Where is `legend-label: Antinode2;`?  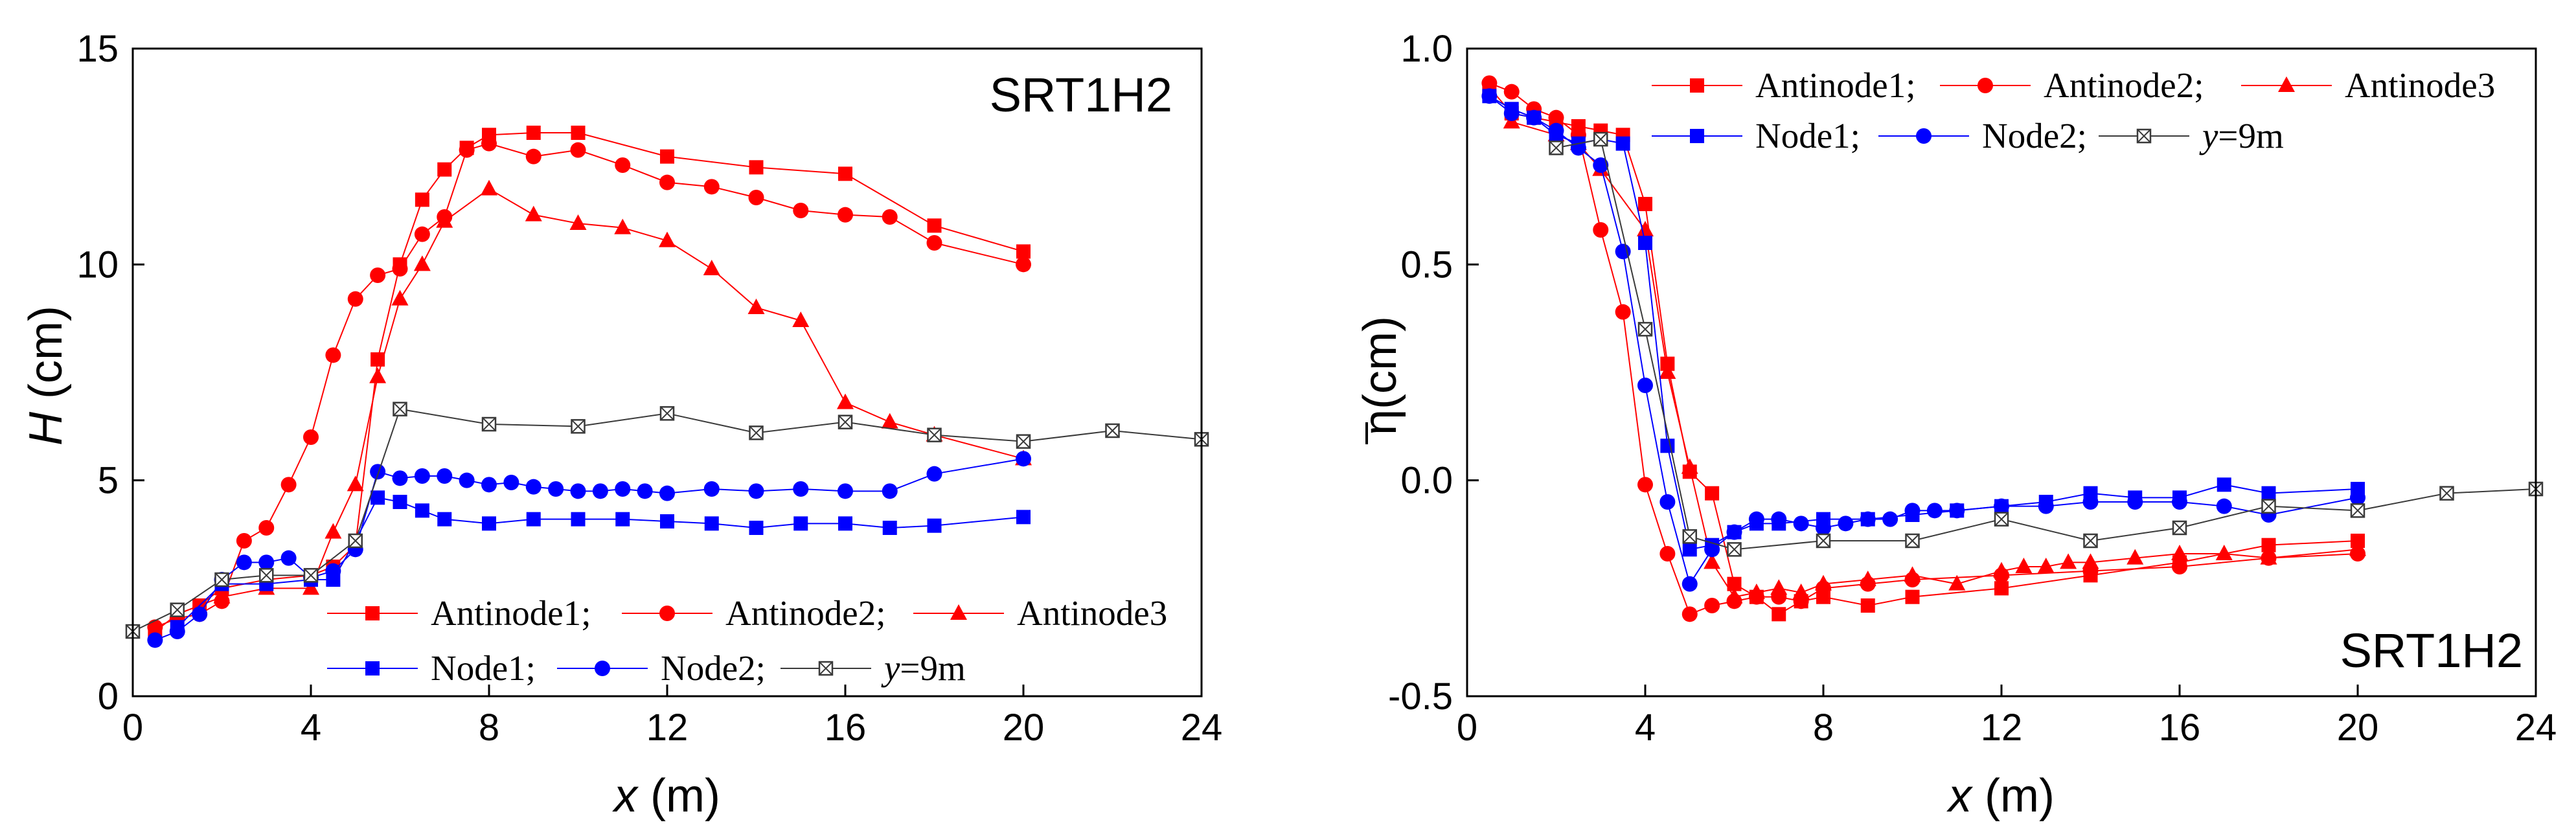
legend-label: Antinode2; is located at coordinates (2124, 85).